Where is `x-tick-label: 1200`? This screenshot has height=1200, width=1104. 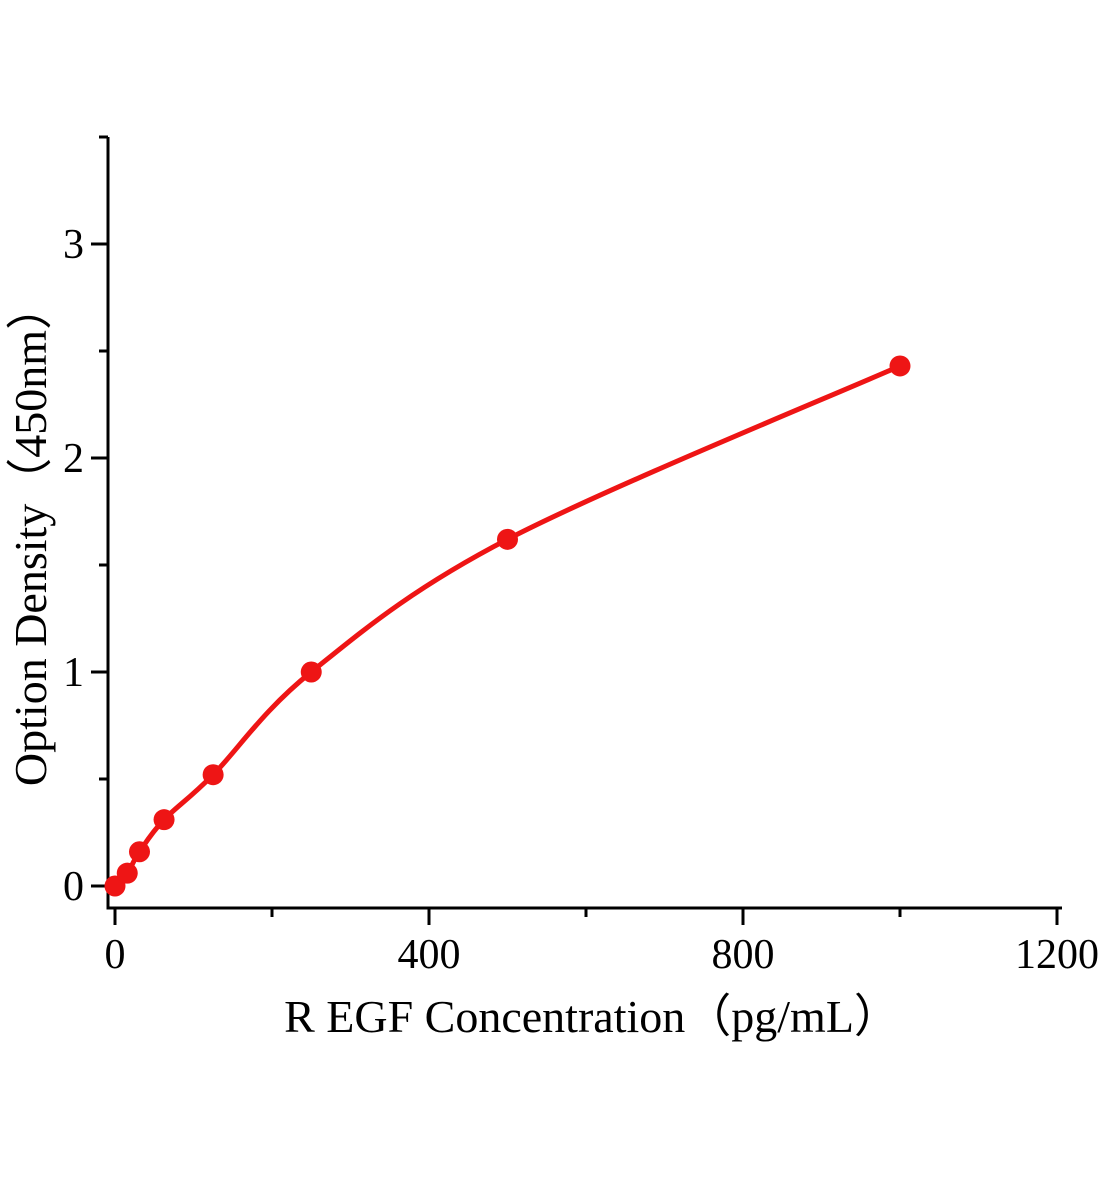
x-tick-label: 1200 is located at coordinates (1057, 955).